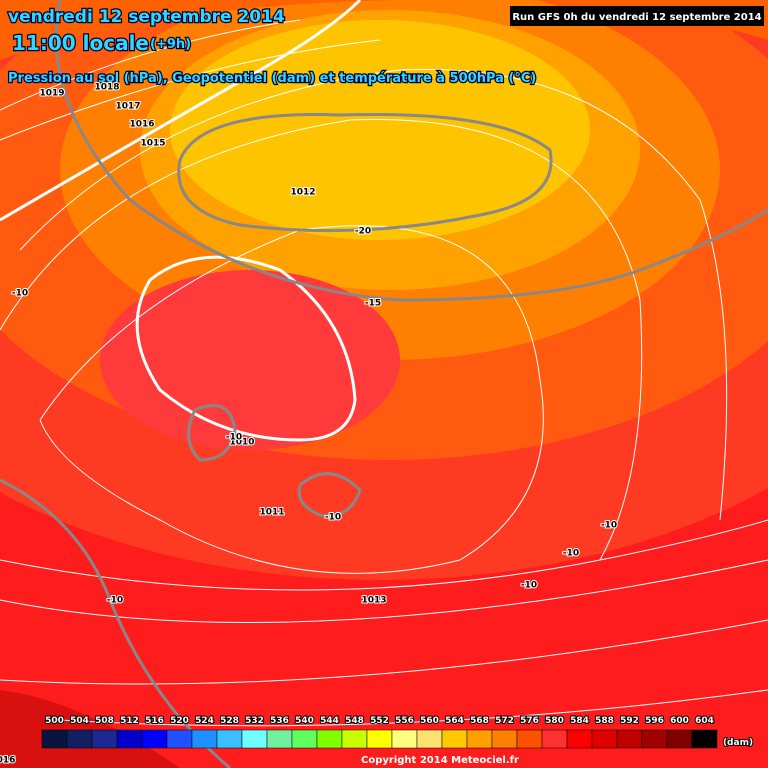 Image resolution: width=768 pixels, height=768 pixels. Describe the element at coordinates (7, 761) in the screenshot. I see `isobar-label: 016` at that location.